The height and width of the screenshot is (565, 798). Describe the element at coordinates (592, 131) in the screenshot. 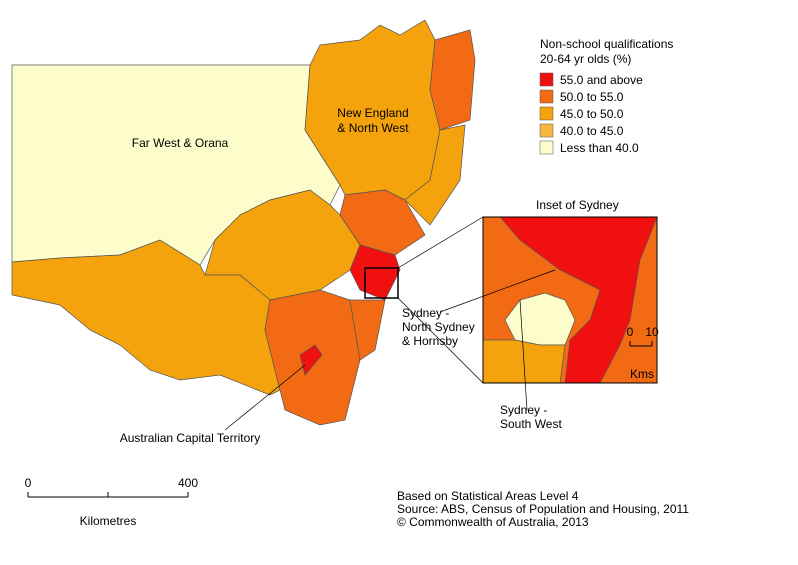

I see `legend-label: 40.0 to 45.0` at that location.